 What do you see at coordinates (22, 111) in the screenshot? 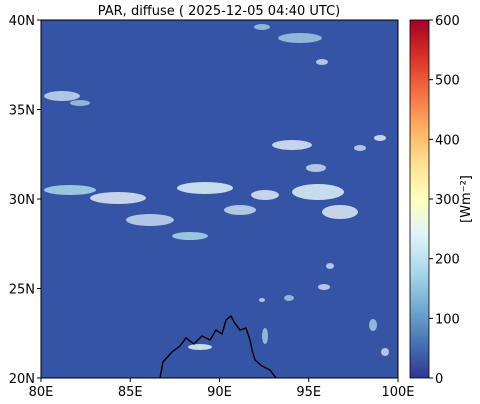
I see `y-tick-label: 35N` at bounding box center [22, 111].